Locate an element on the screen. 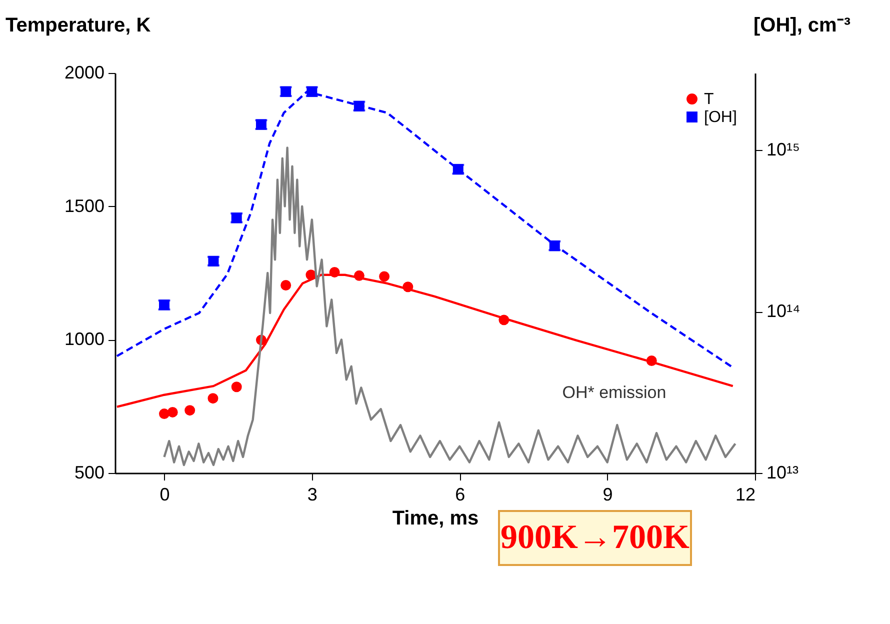 This screenshot has width=890, height=624. y2-tick-label: 10¹⁴ is located at coordinates (783, 311).